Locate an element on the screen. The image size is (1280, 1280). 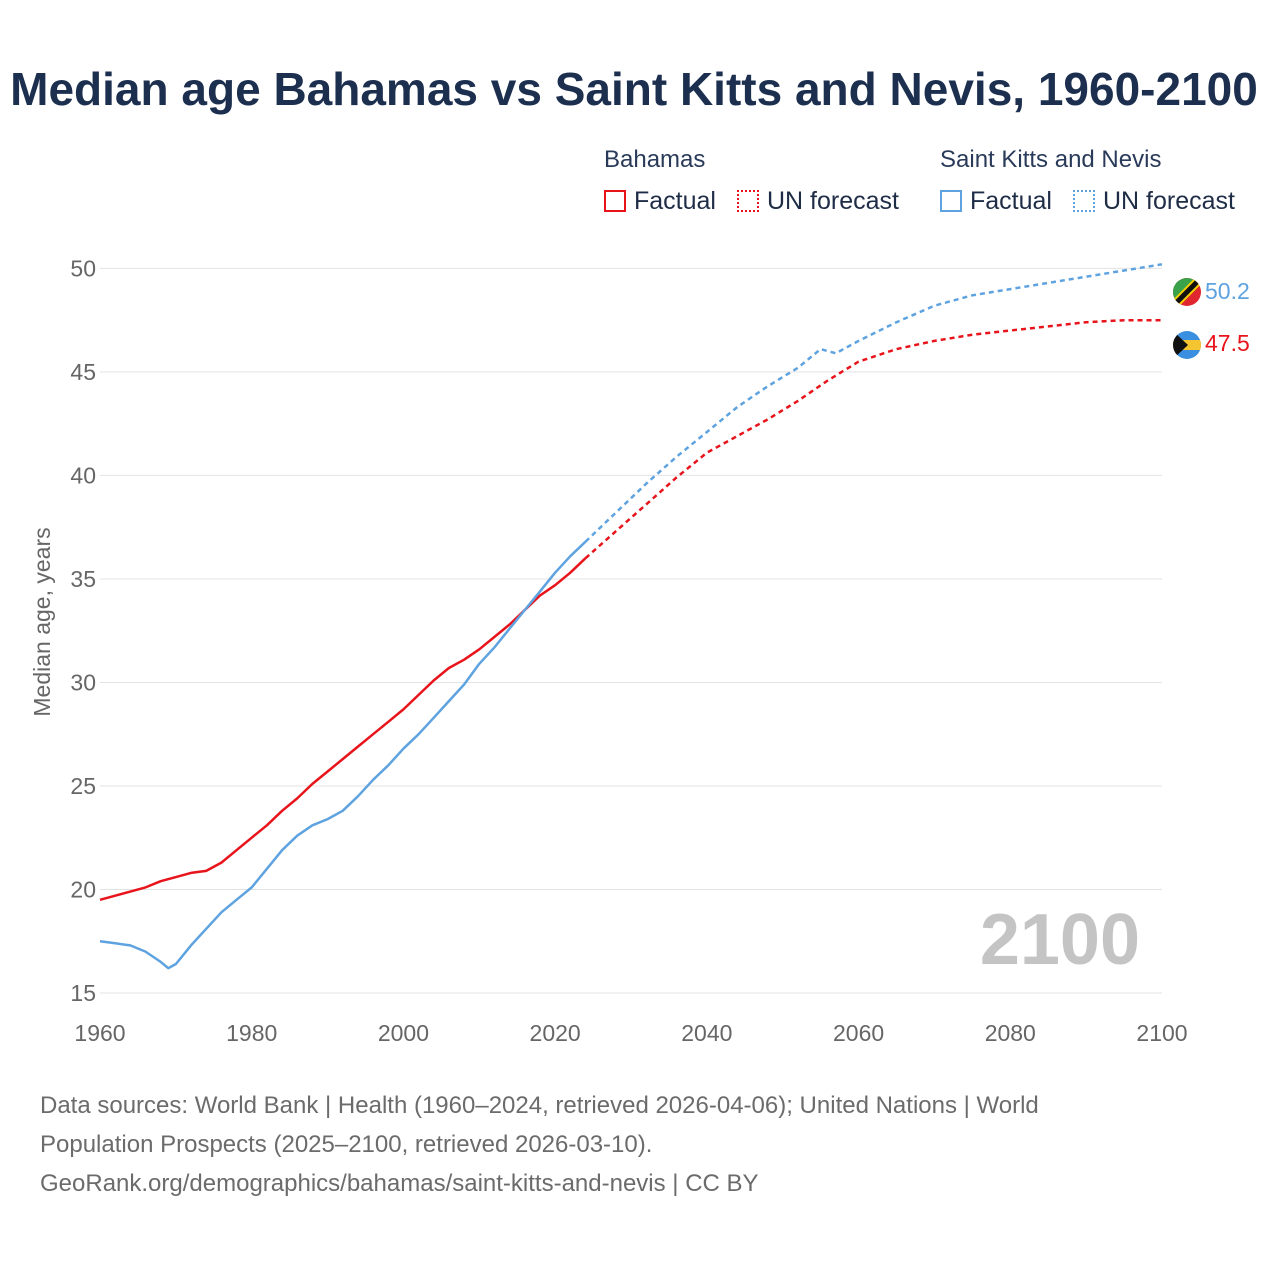
series-line-saint-kitts-and-nevis-forecast is located at coordinates (873, 403).